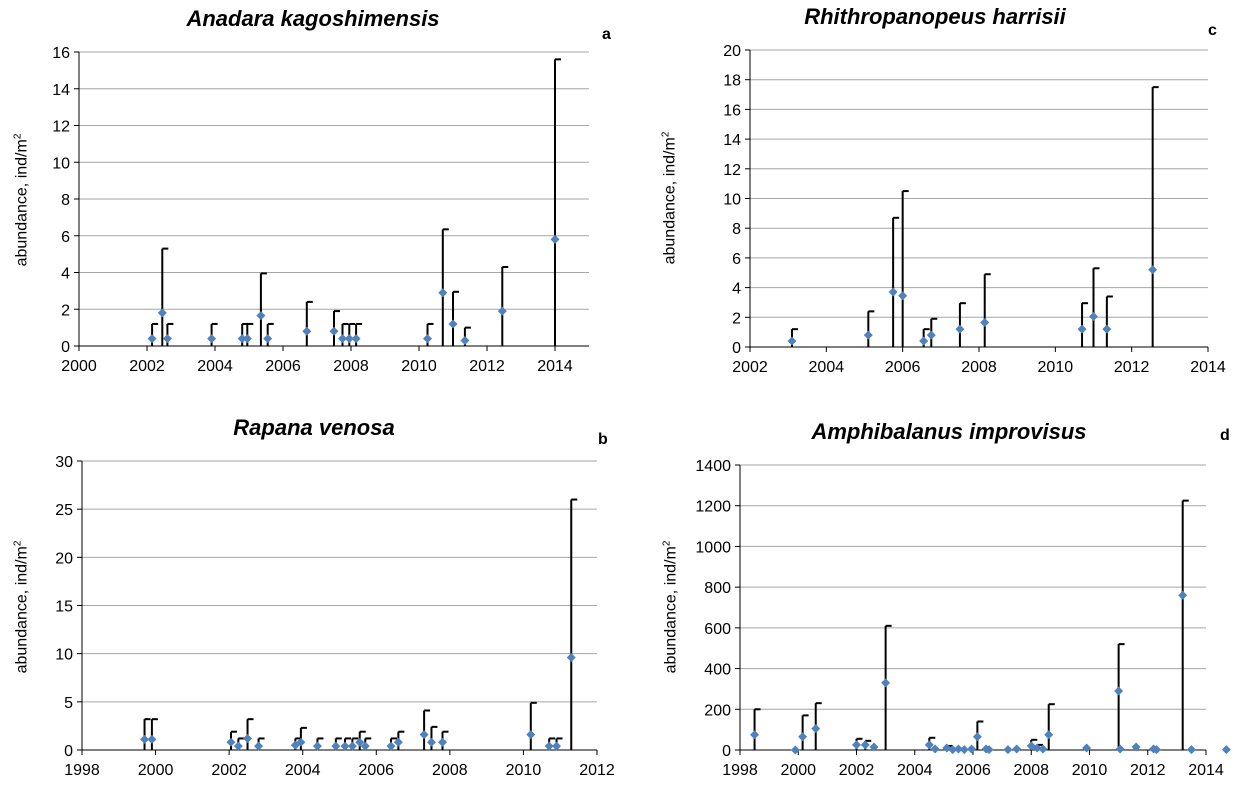 Image resolution: width=1256 pixels, height=794 pixels. I want to click on chart-title: Anadara kagoshimensis, so click(313, 18).